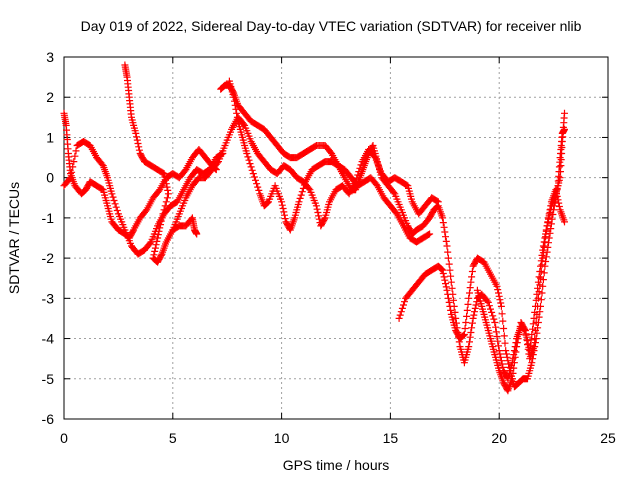 Image resolution: width=640 pixels, height=480 pixels. Describe the element at coordinates (48, 379) in the screenshot. I see `y-tick-label: -5` at that location.